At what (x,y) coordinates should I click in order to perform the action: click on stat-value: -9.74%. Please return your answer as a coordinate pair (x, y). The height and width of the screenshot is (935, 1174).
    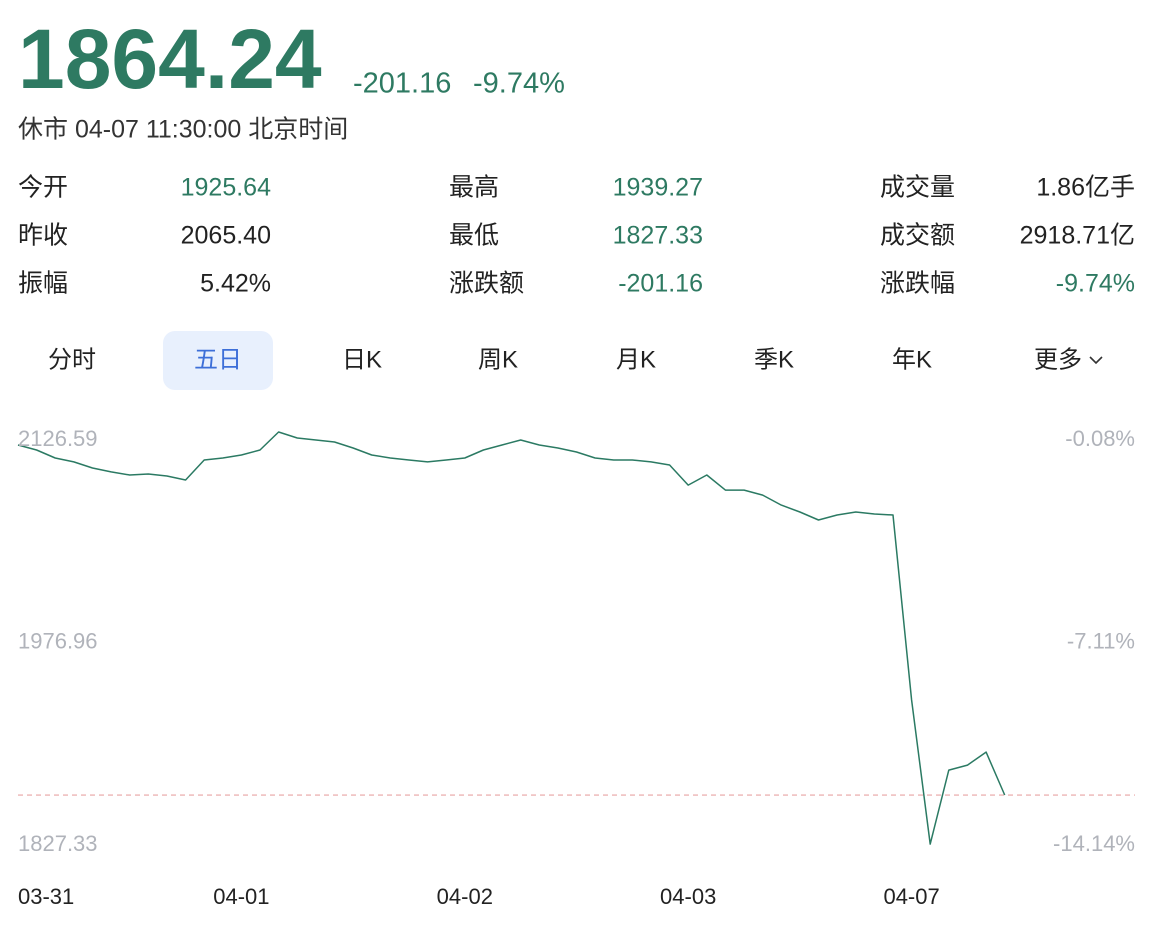
    Looking at the image, I should click on (1095, 284).